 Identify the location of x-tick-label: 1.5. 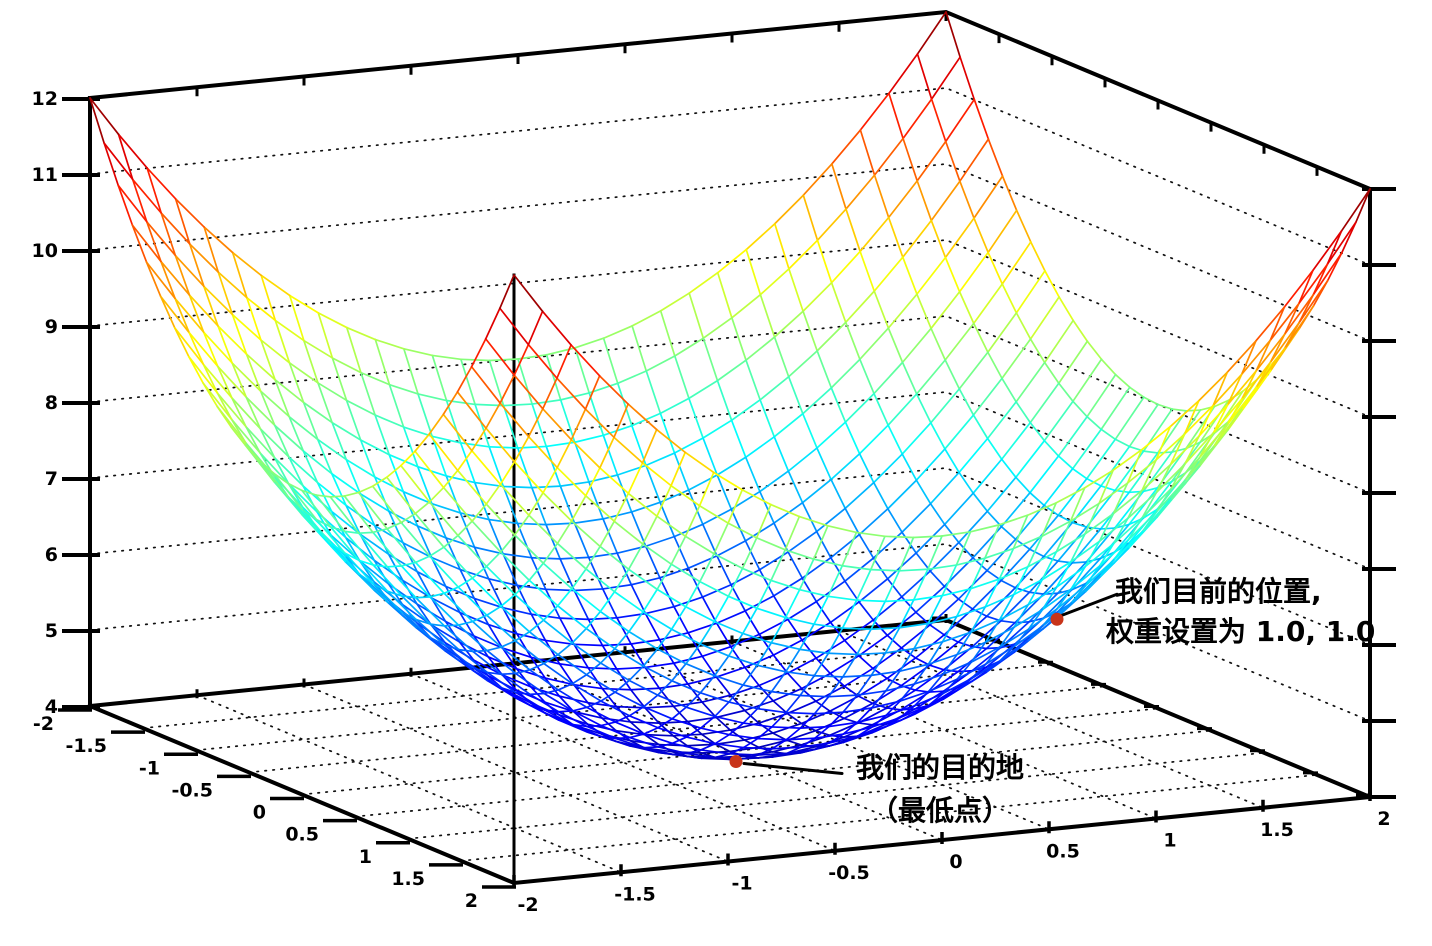
(408, 879).